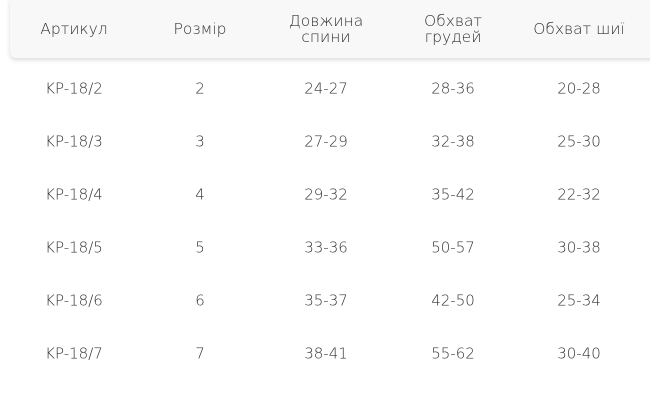  I want to click on table-cell: 5, so click(200, 247).